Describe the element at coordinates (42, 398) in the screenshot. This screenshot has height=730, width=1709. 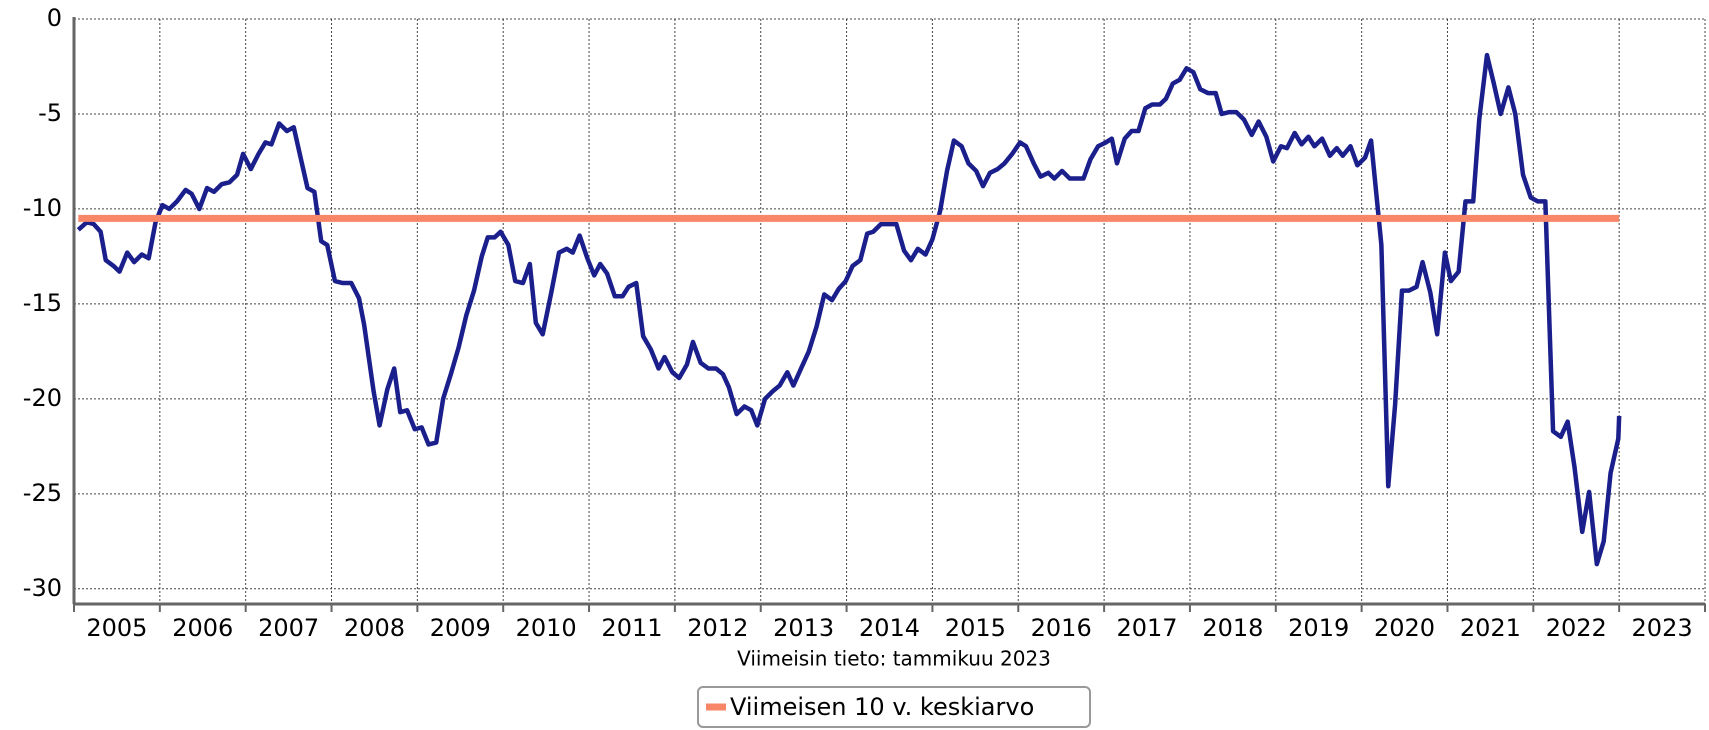
I see `y-tick-label: -20` at that location.